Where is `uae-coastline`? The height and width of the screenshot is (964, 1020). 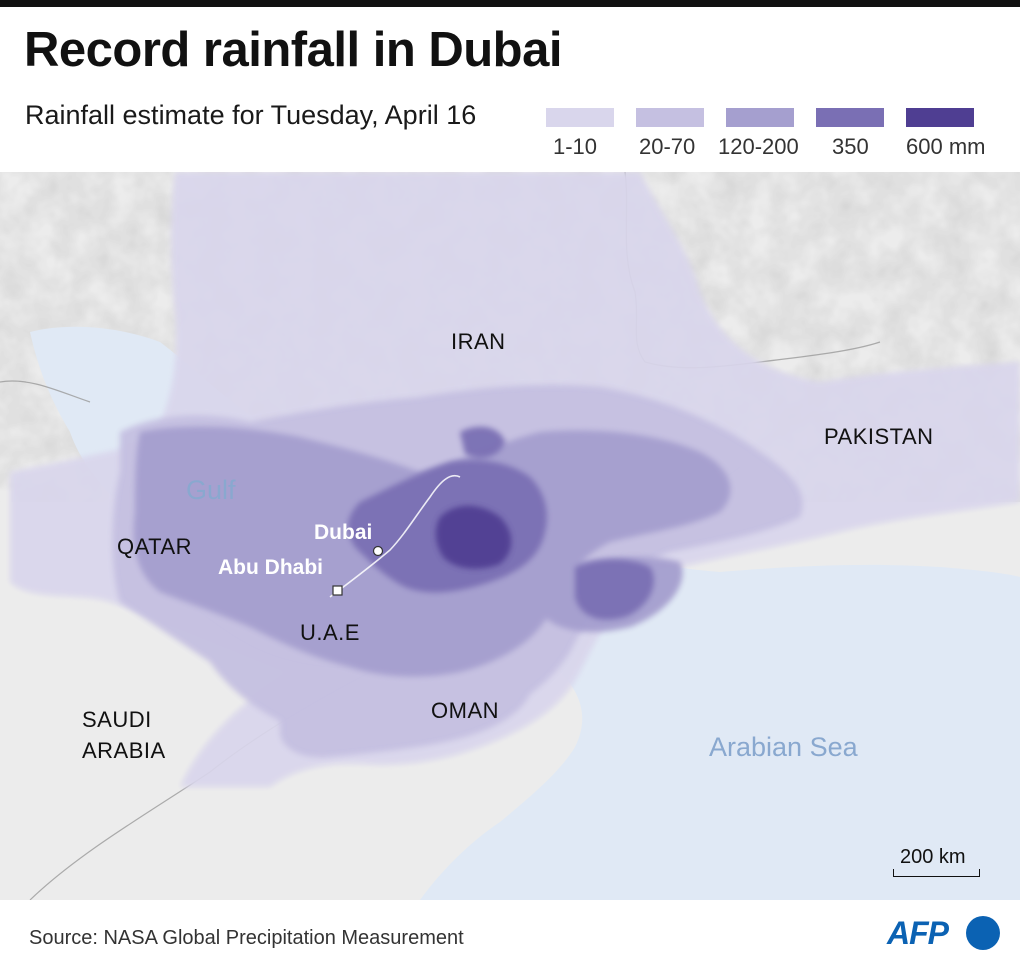
uae-coastline is located at coordinates (395, 536).